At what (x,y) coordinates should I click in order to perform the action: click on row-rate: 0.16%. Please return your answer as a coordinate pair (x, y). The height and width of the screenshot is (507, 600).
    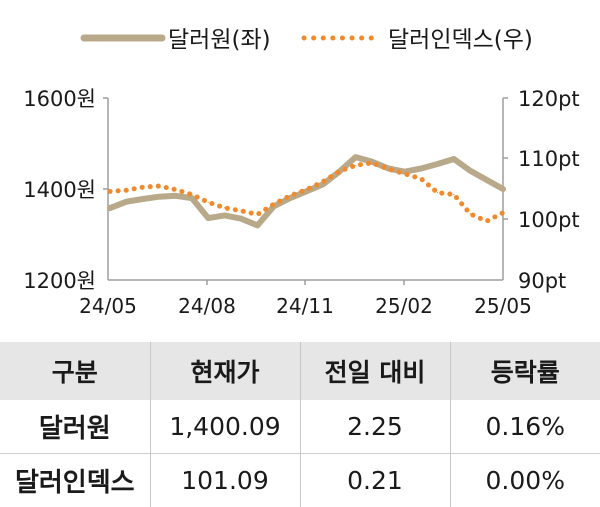
    Looking at the image, I should click on (525, 427).